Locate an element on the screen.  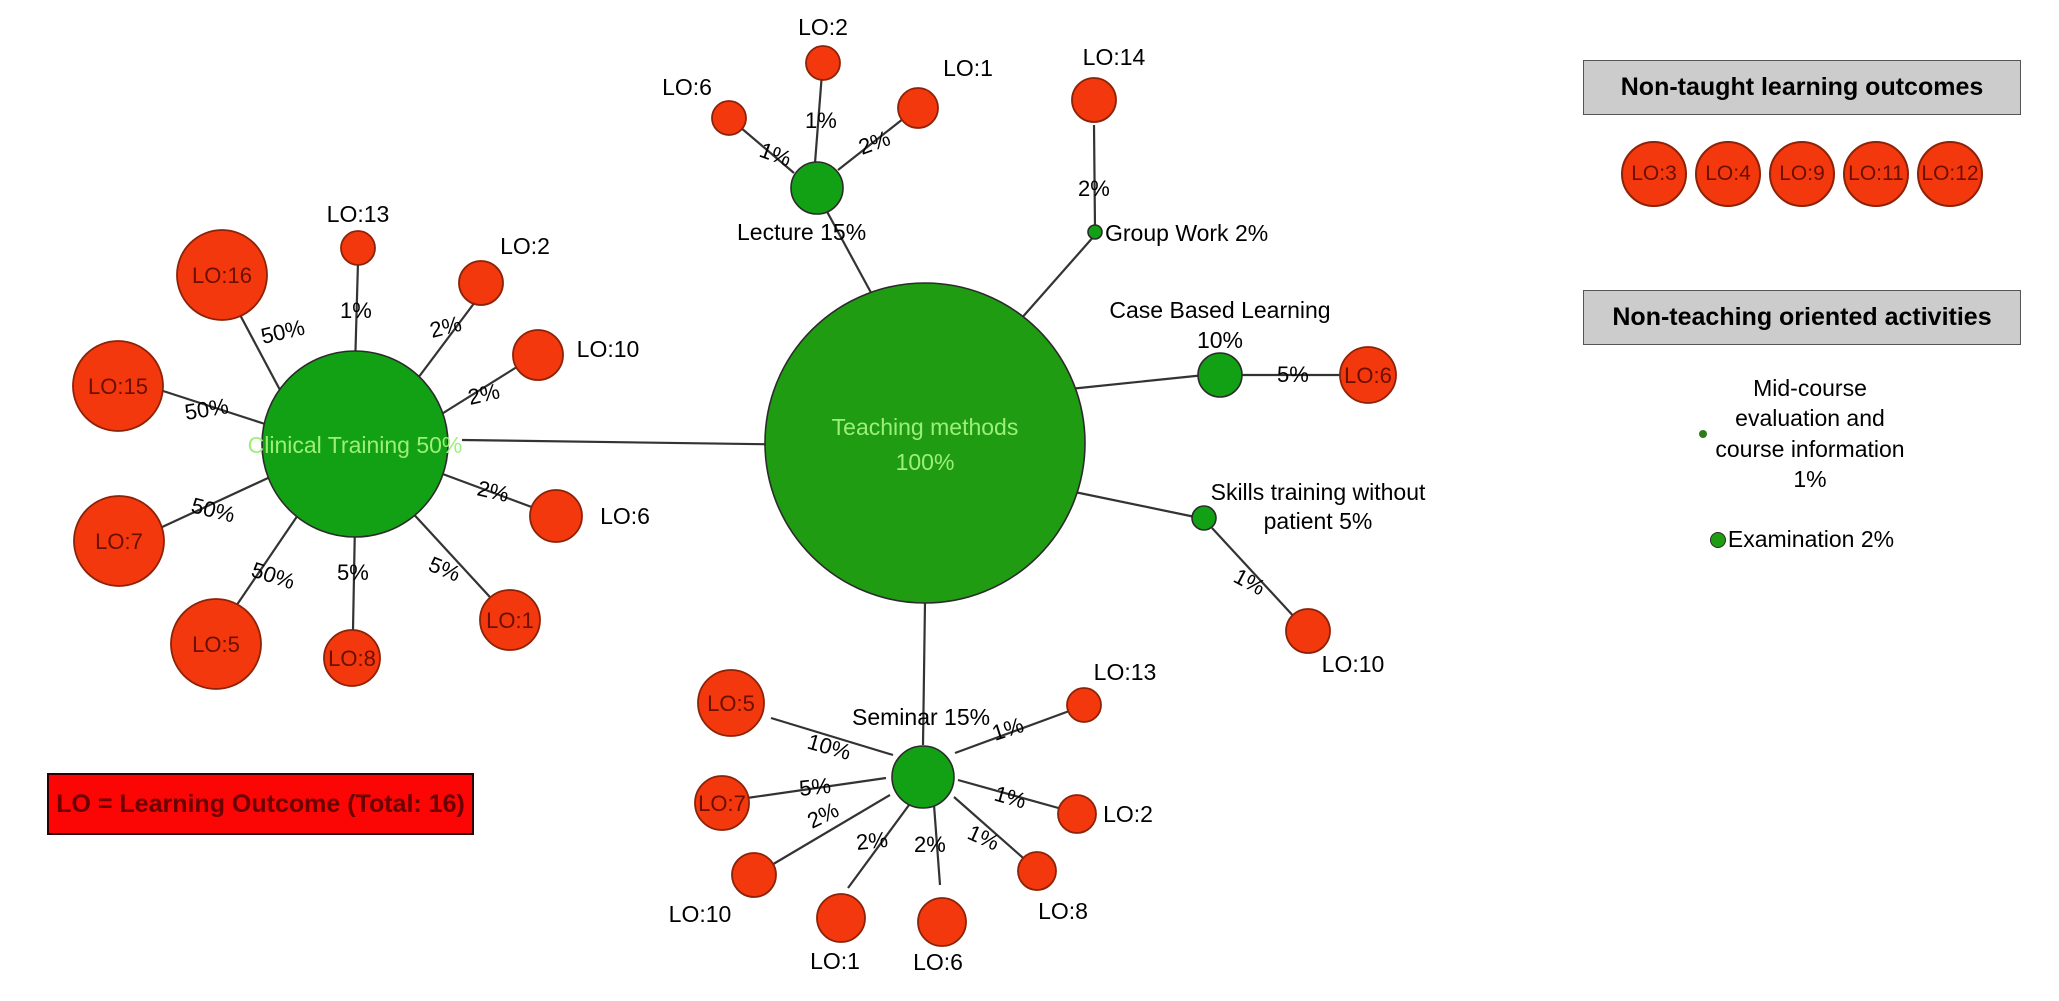
teaching-methods-label-line2: 100% is located at coordinates (925, 462).